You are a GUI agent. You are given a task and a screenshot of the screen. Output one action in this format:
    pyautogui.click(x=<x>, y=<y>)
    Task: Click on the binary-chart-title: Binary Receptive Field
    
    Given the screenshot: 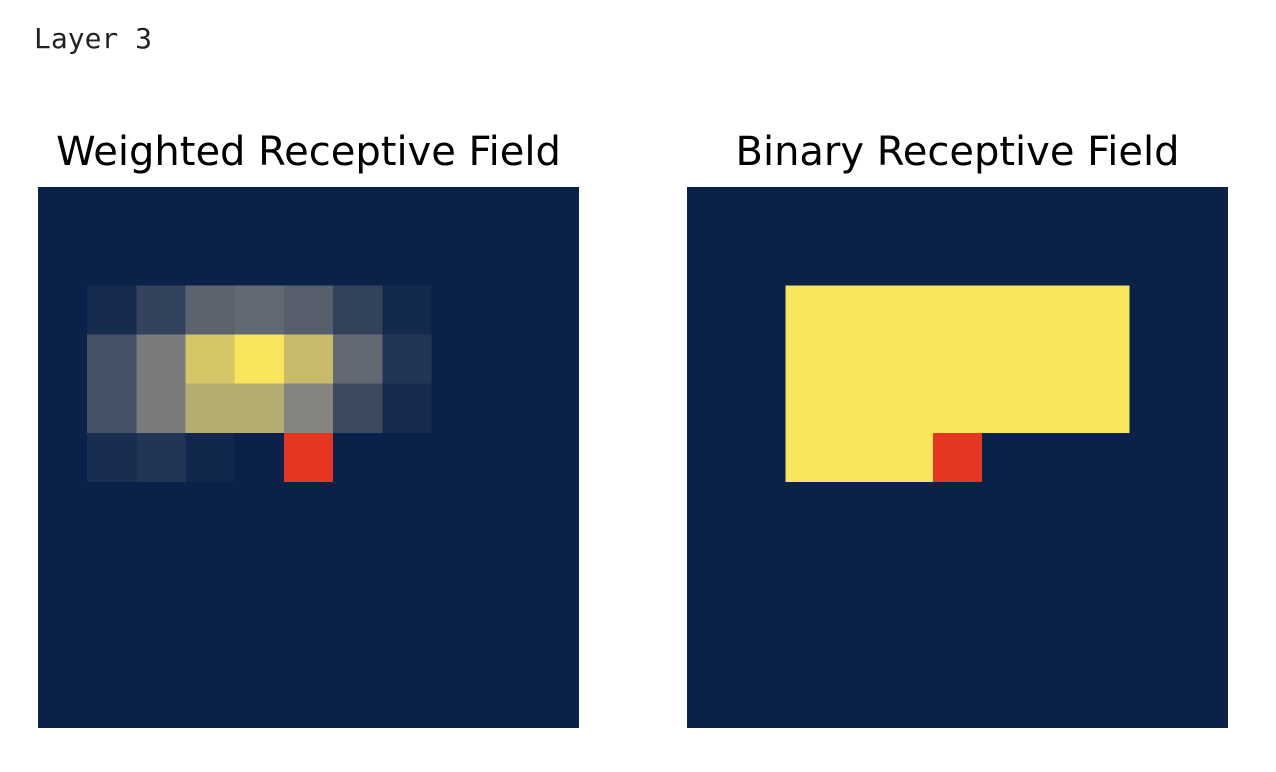 What is the action you would take?
    pyautogui.click(x=957, y=152)
    